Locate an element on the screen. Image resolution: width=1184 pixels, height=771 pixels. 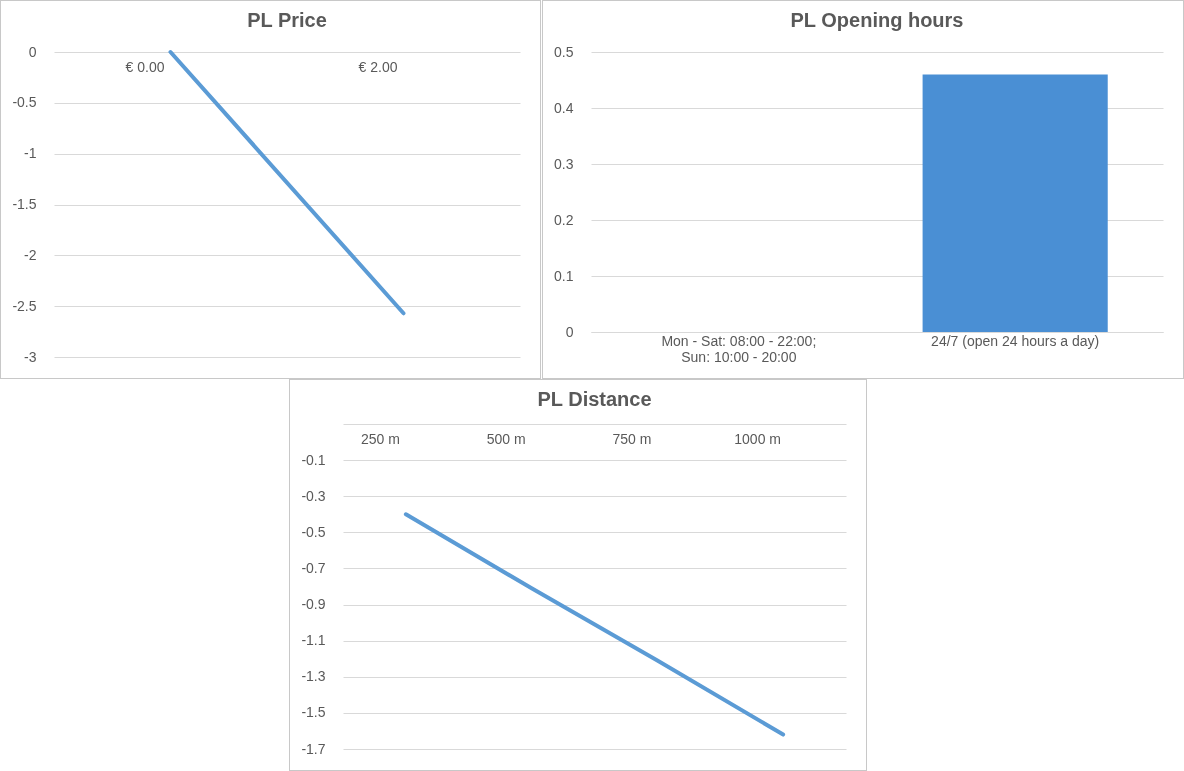
y-tick-label: 0.5 is located at coordinates (564, 51).